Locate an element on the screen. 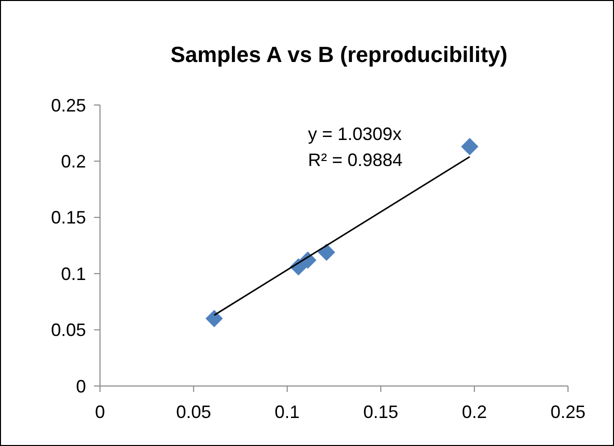  x-tick-label: 0.05 is located at coordinates (194, 412).